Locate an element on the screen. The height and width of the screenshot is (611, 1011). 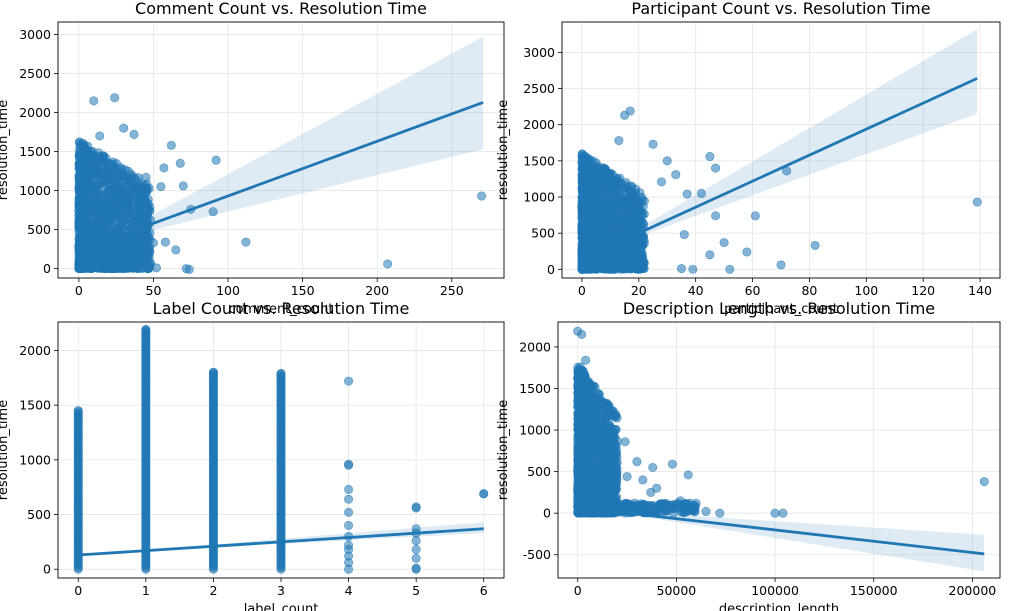
regression-line is located at coordinates (281, 542).